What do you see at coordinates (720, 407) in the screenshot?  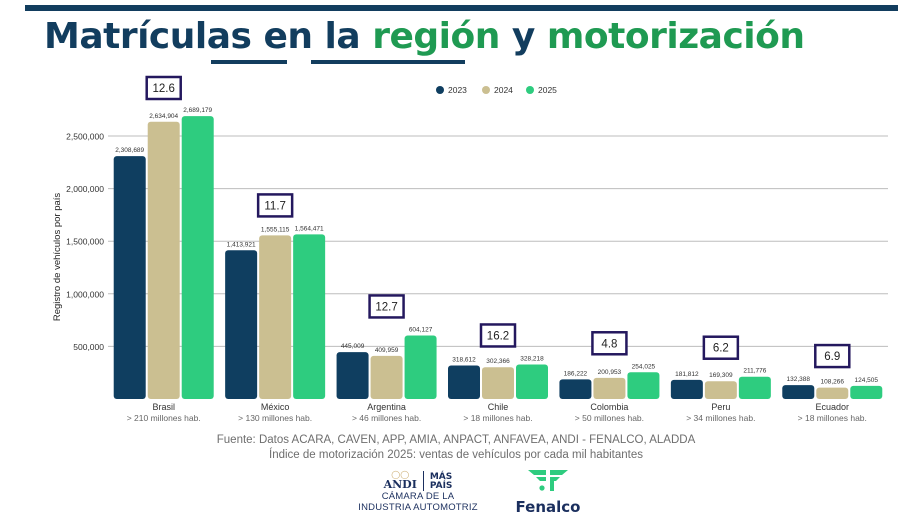 I see `x-category-label: Peru` at bounding box center [720, 407].